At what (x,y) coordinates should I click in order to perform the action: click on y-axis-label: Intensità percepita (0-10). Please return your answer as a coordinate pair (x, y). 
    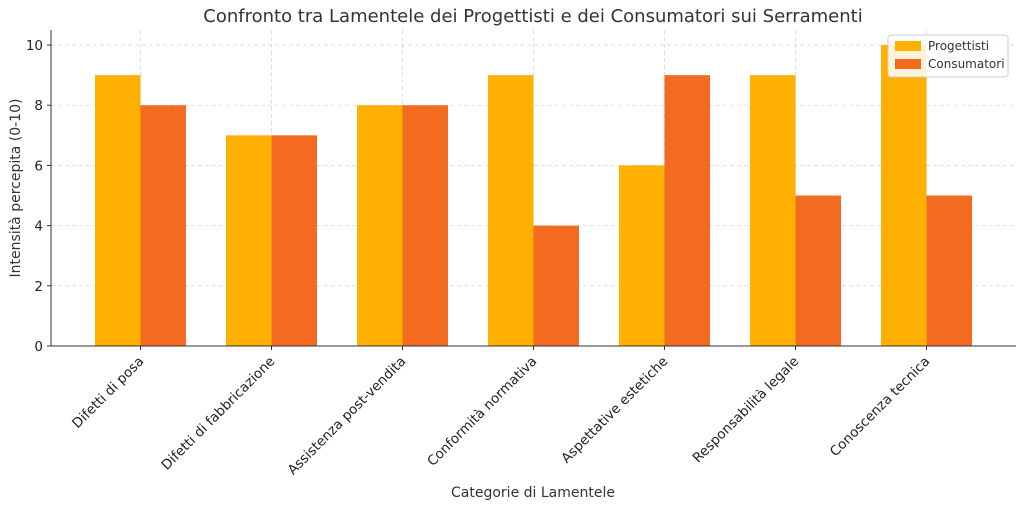
    Looking at the image, I should click on (16, 188).